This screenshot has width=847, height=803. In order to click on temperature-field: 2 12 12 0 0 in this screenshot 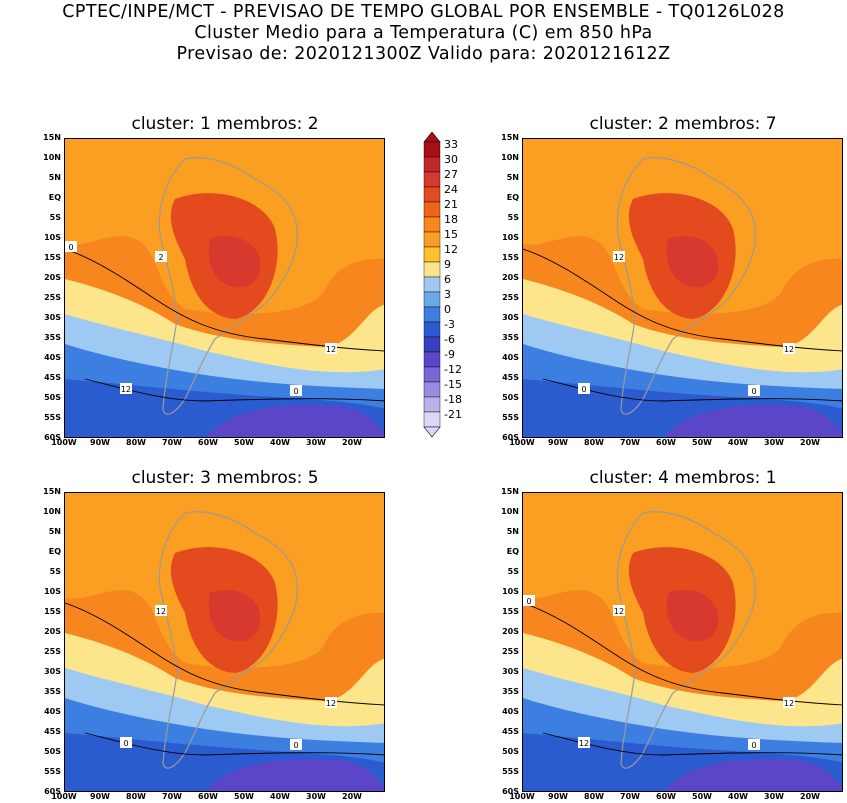, I will do `click(224, 288)`.